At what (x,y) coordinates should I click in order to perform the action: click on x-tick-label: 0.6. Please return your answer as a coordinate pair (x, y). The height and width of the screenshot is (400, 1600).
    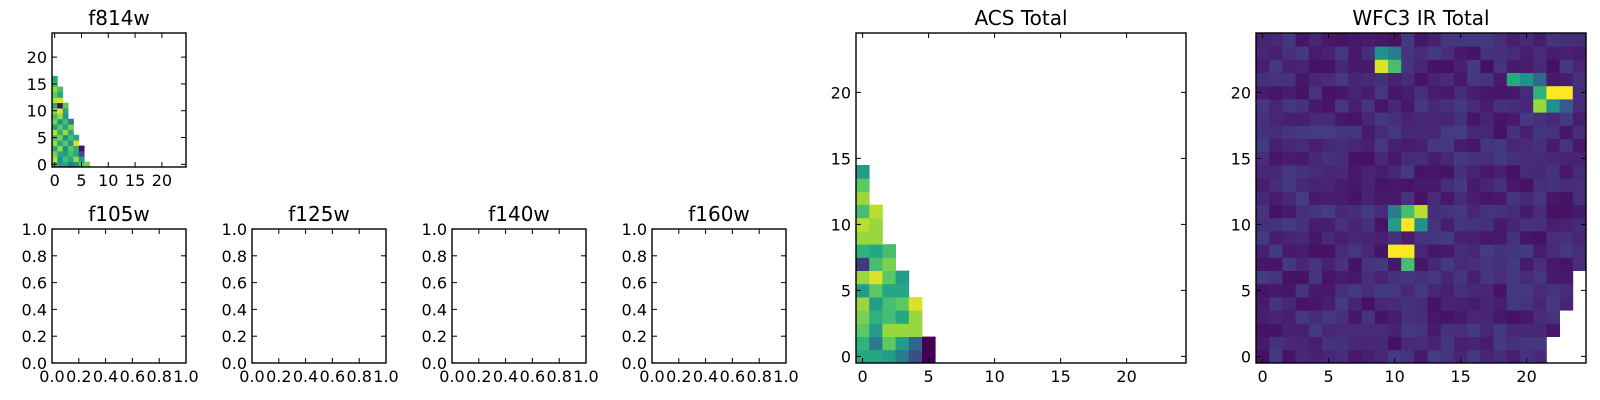
    Looking at the image, I should click on (332, 376).